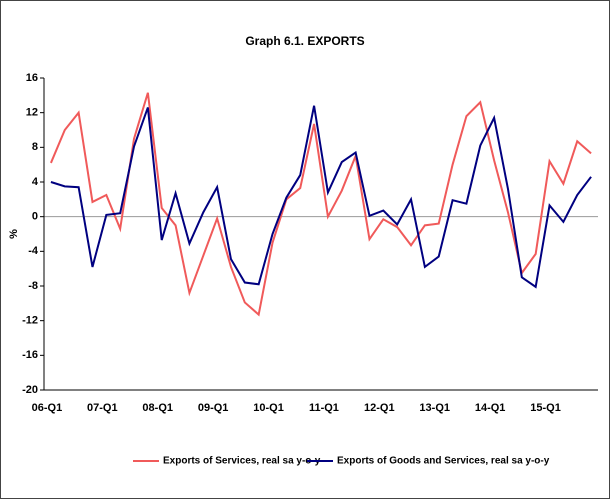 The image size is (611, 500). What do you see at coordinates (434, 408) in the screenshot?
I see `x-tick-label: 13-Q1` at bounding box center [434, 408].